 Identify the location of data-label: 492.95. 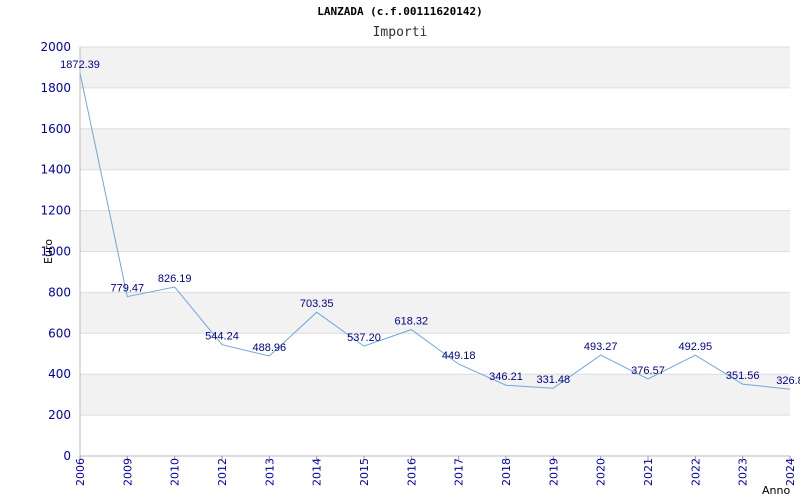
(696, 347).